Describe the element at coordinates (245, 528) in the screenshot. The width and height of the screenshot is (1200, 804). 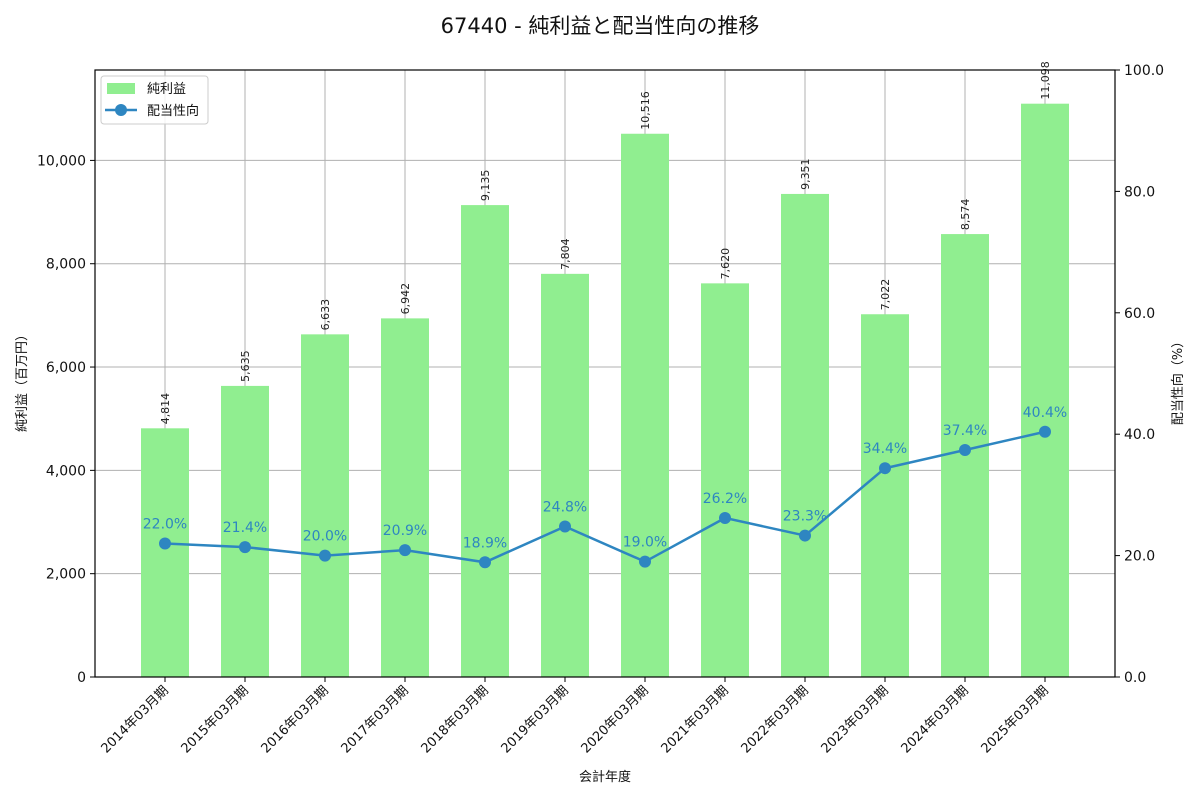
I see `payout-ratio-label: 21.4%` at that location.